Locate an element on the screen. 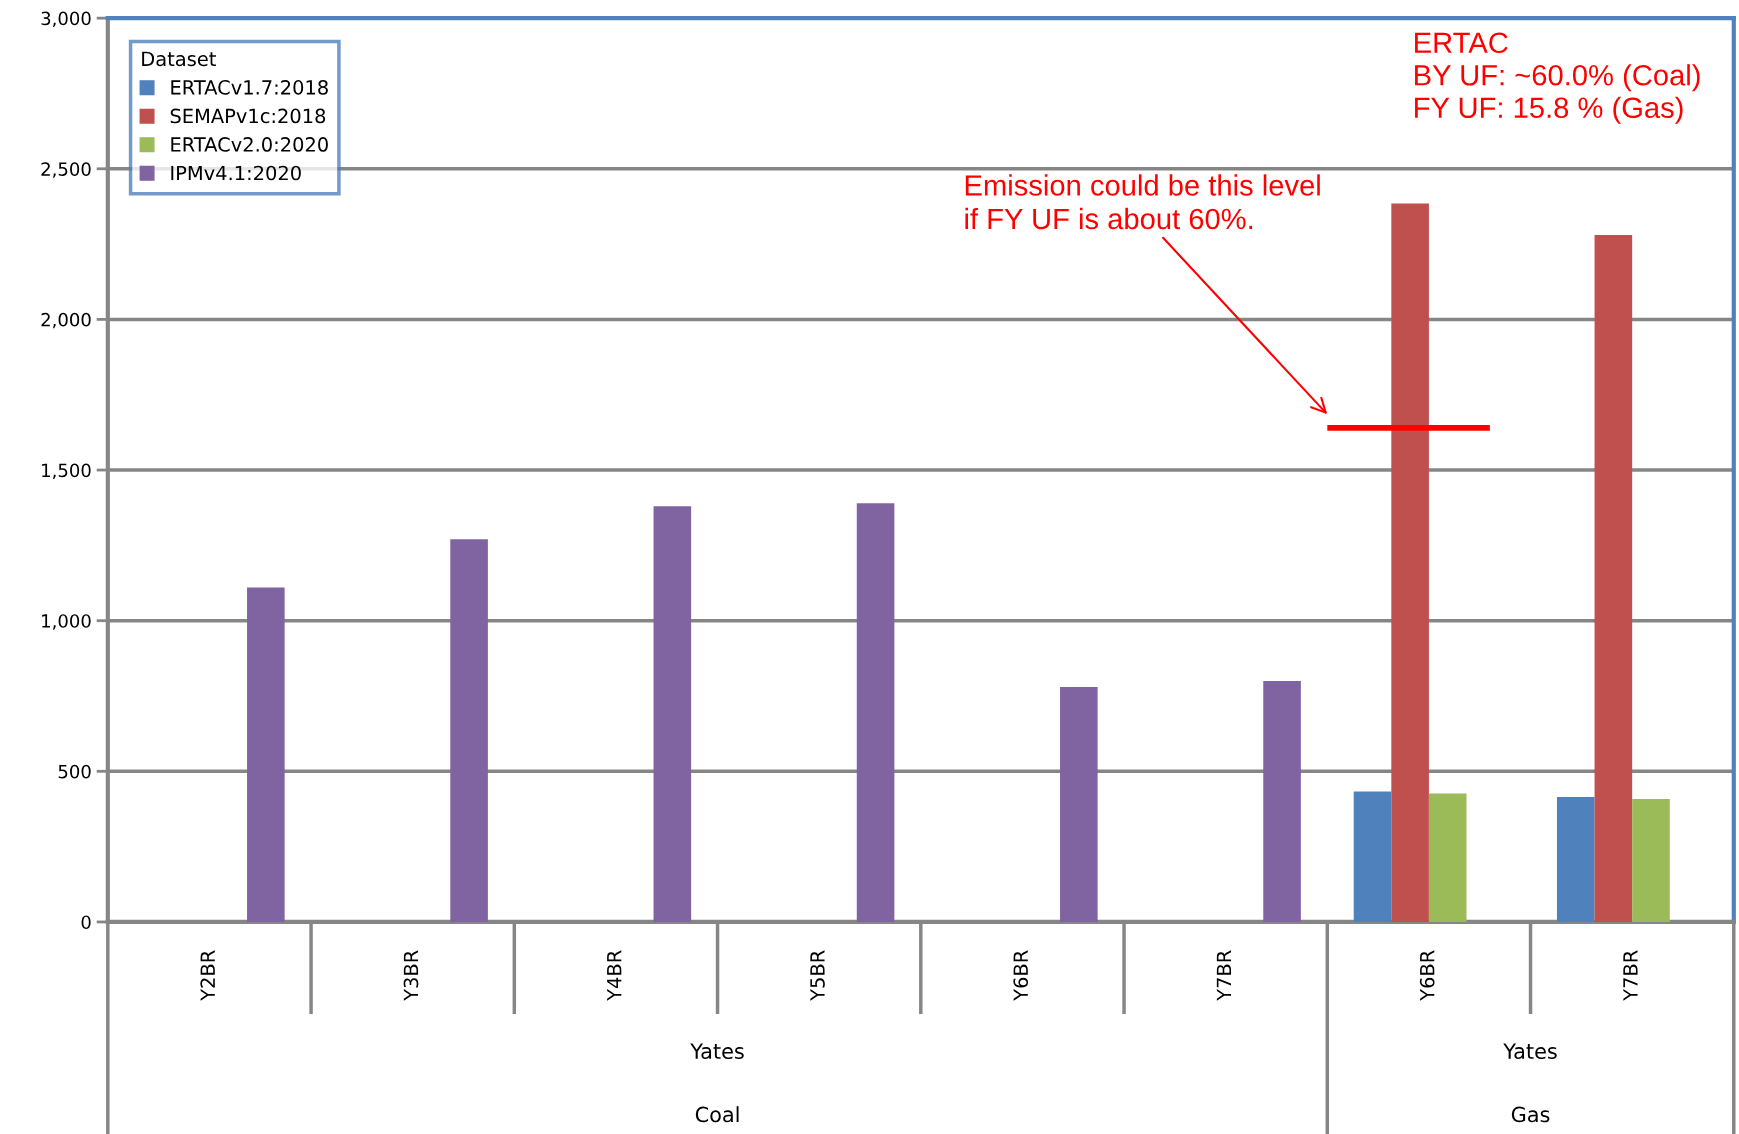 The image size is (1739, 1134). y-tick-label: 0 is located at coordinates (86, 922).